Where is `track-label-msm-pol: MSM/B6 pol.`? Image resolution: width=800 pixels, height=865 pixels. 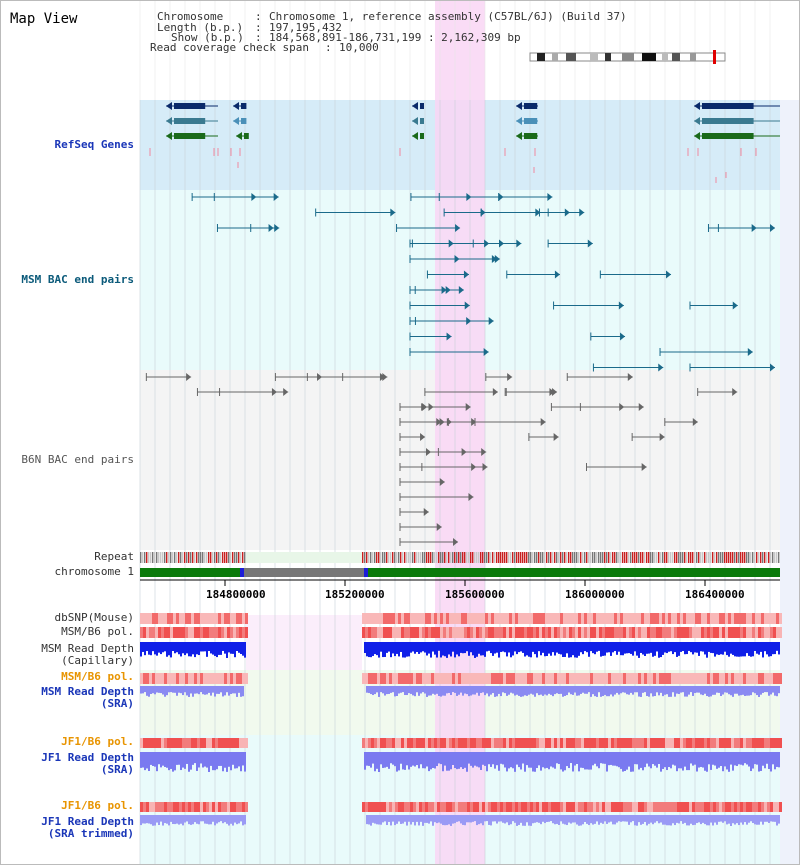
track-label-msm-pol: MSM/B6 pol. is located at coordinates (97, 631).